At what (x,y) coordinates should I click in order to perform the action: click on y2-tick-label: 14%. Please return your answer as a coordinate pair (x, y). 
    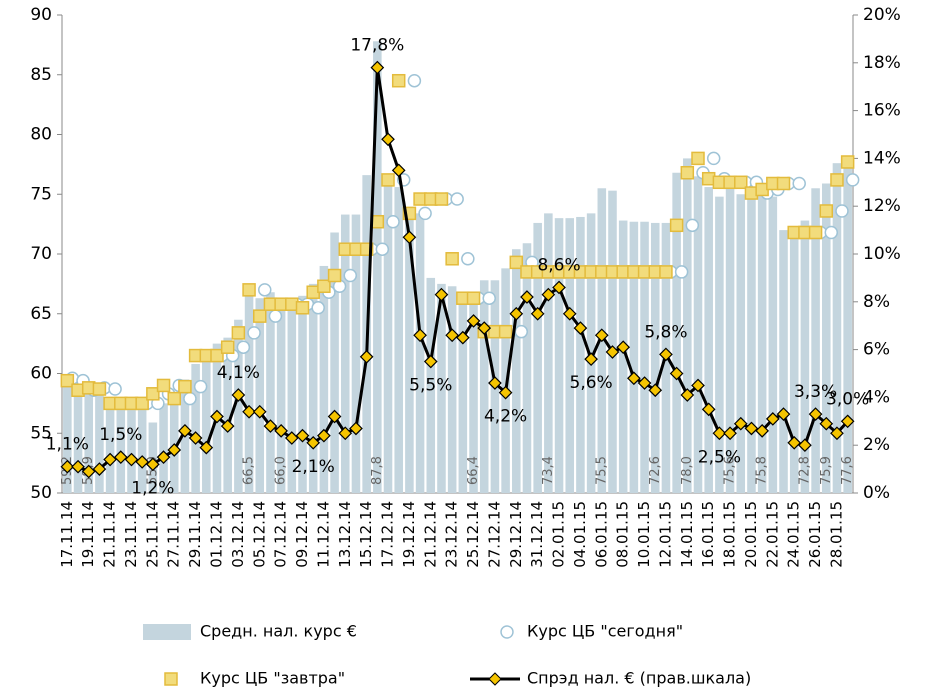
    Looking at the image, I should click on (882, 158).